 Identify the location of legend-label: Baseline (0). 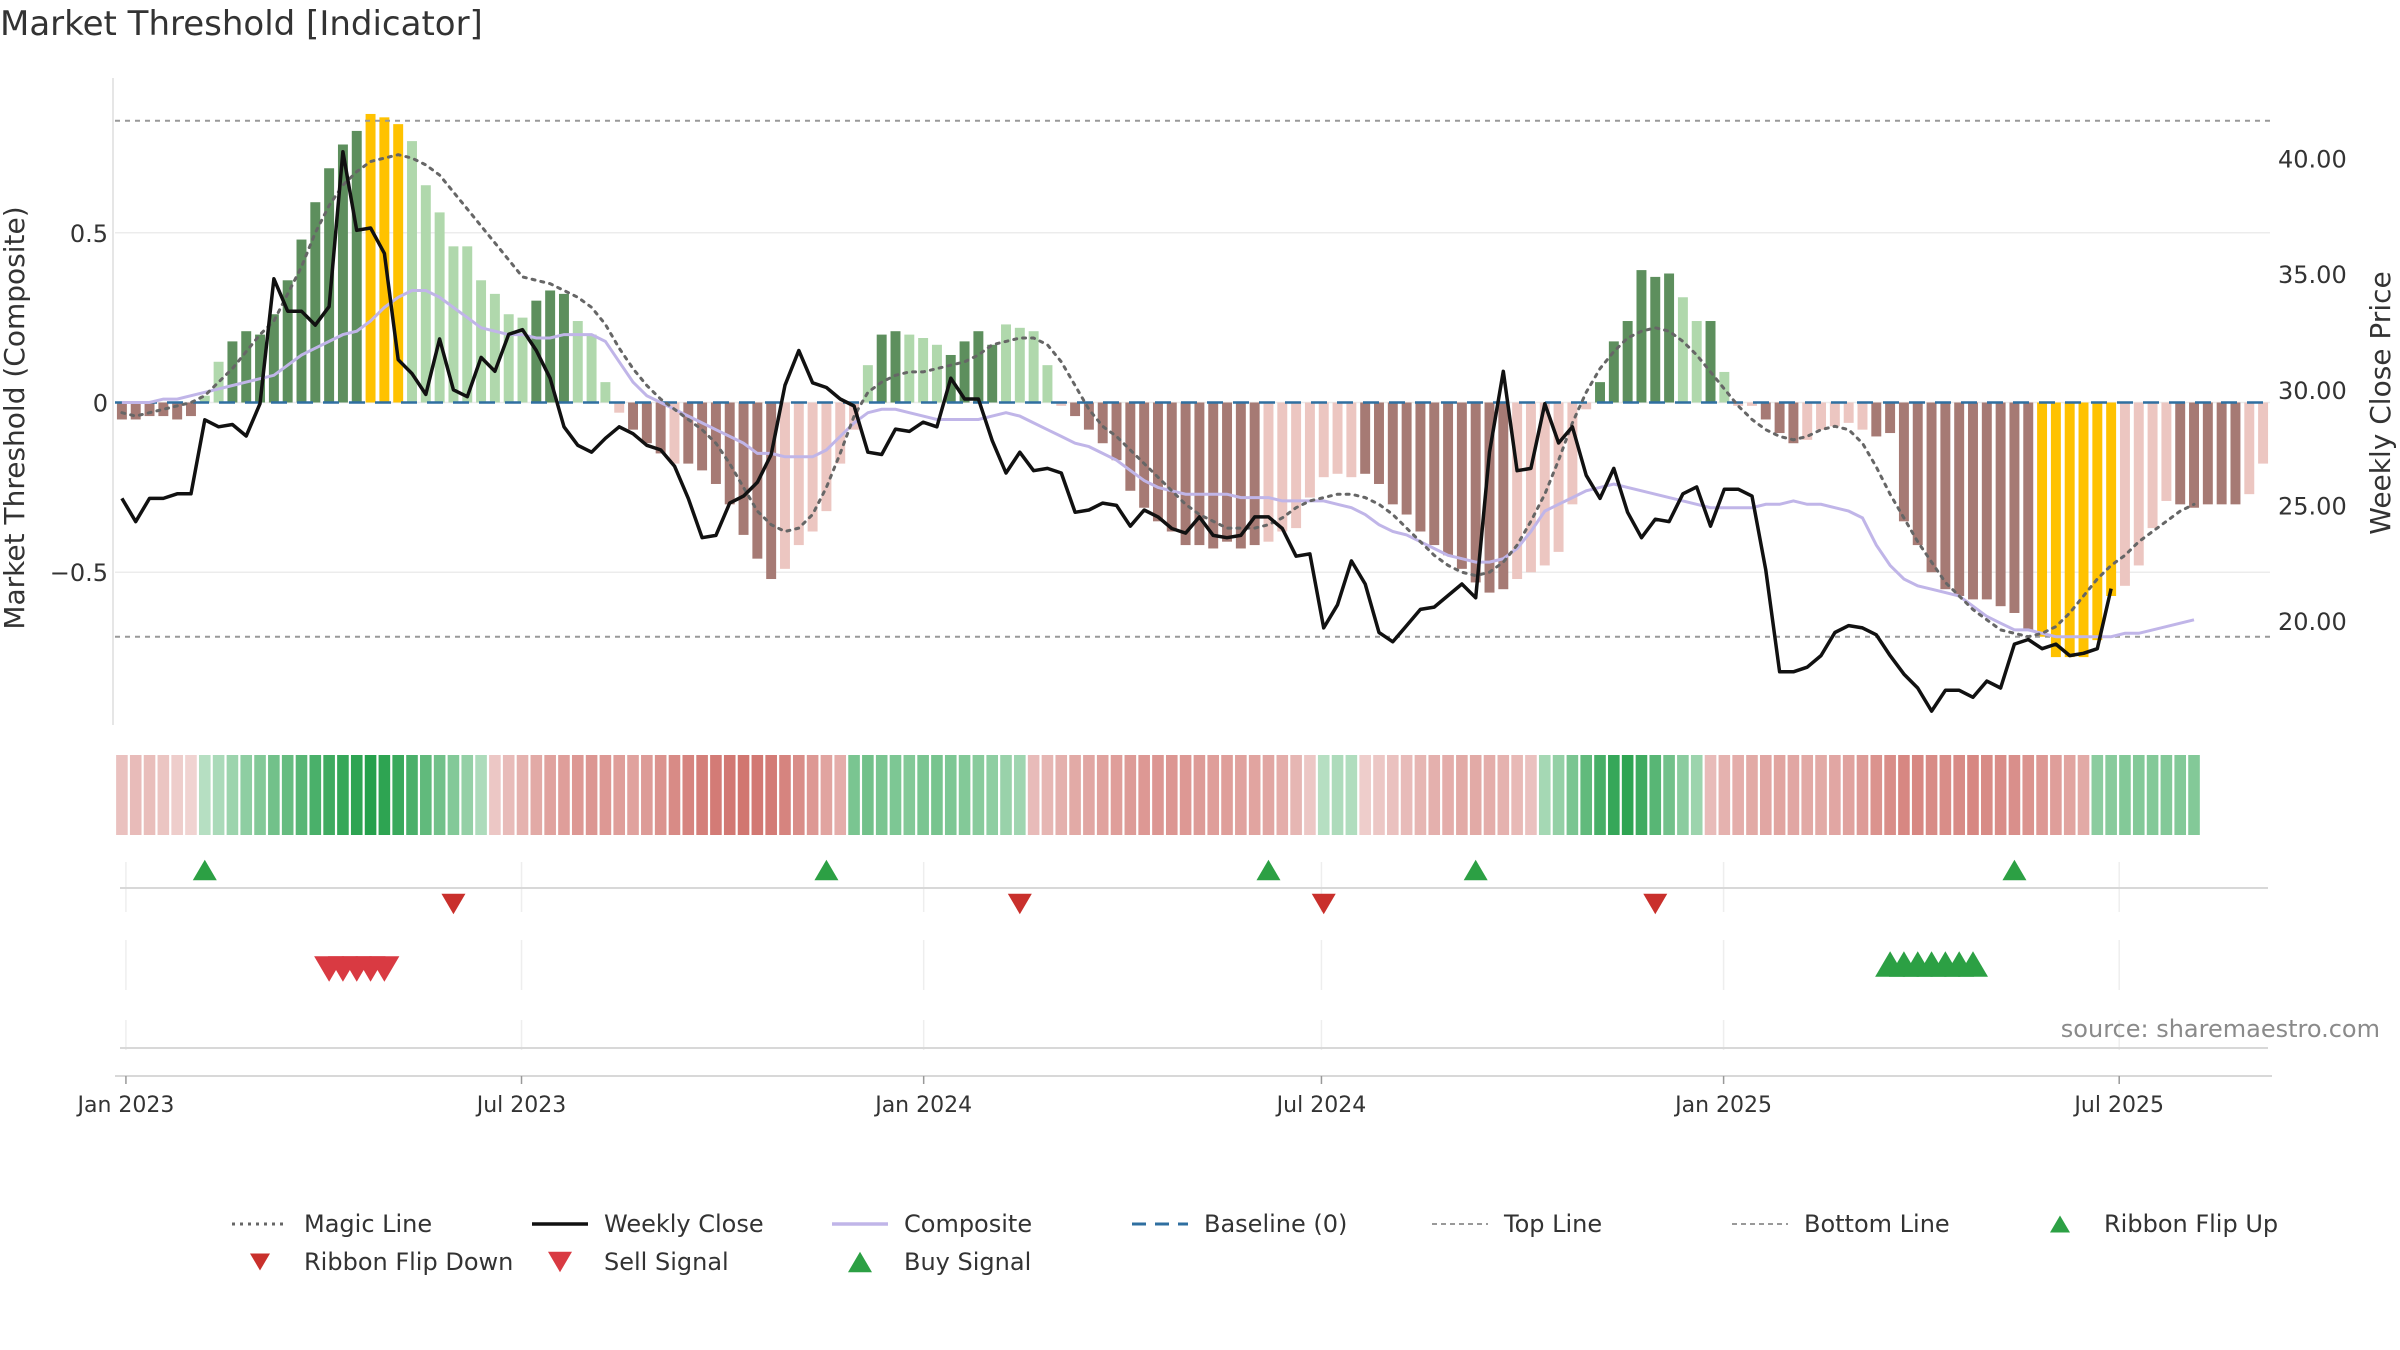
(1276, 1224).